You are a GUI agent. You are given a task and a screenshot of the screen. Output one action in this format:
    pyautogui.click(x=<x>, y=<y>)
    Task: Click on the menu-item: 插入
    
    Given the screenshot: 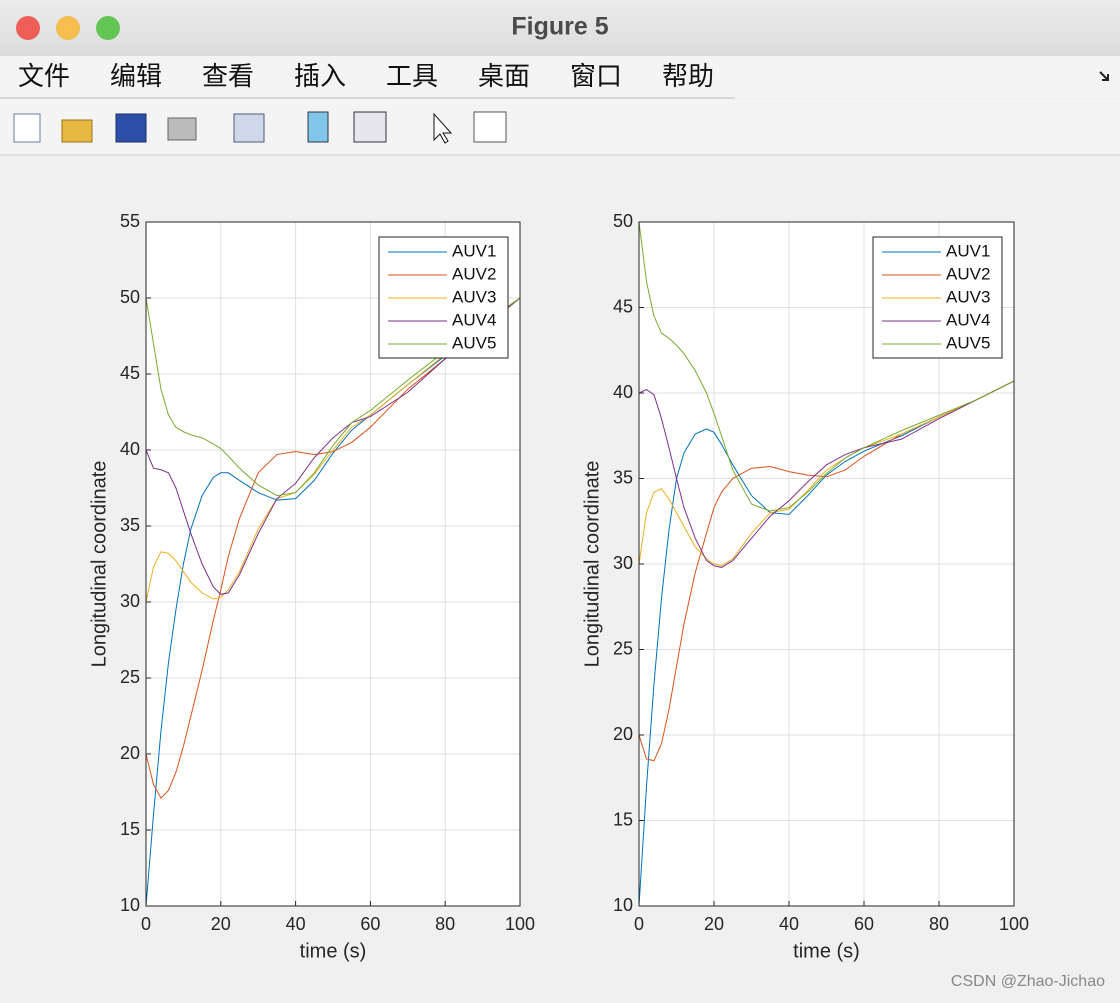 What is the action you would take?
    pyautogui.click(x=320, y=76)
    